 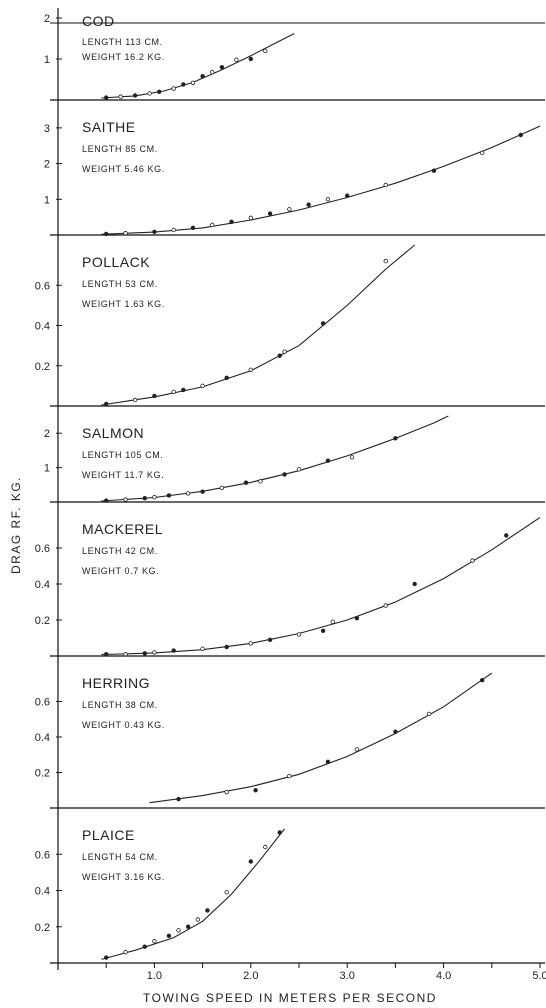 I want to click on y-tick-label: 0.6, so click(x=42, y=286).